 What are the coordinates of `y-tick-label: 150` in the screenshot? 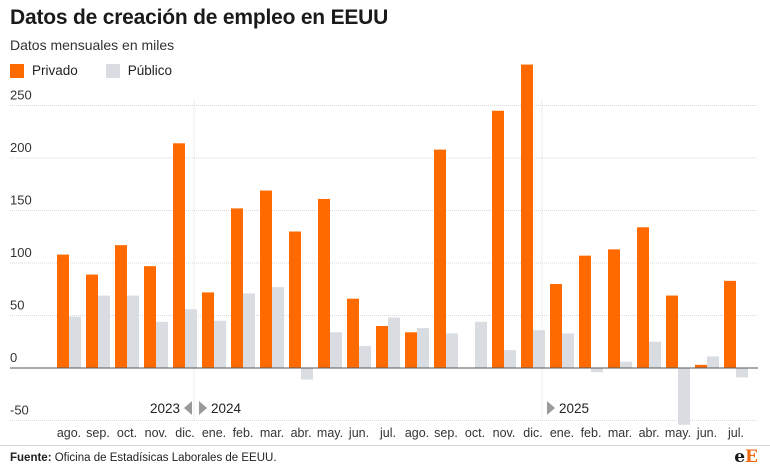 It's located at (21, 200).